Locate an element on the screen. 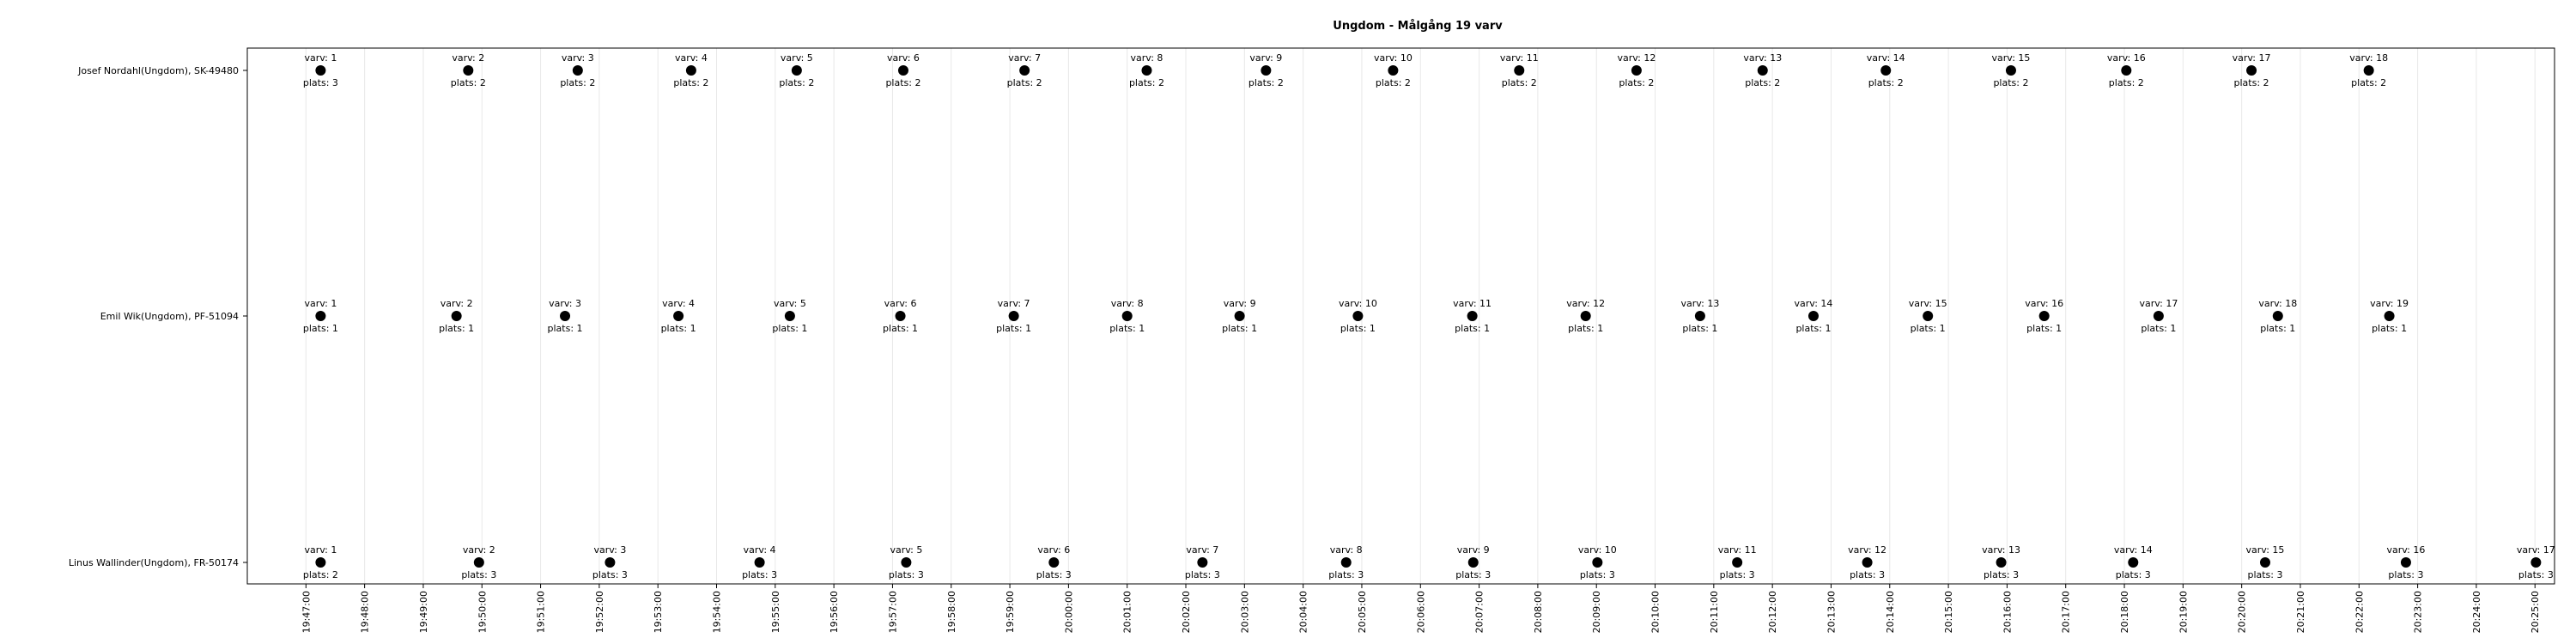  data-point-group: varv: 17 plats: 3 is located at coordinates (2536, 562).